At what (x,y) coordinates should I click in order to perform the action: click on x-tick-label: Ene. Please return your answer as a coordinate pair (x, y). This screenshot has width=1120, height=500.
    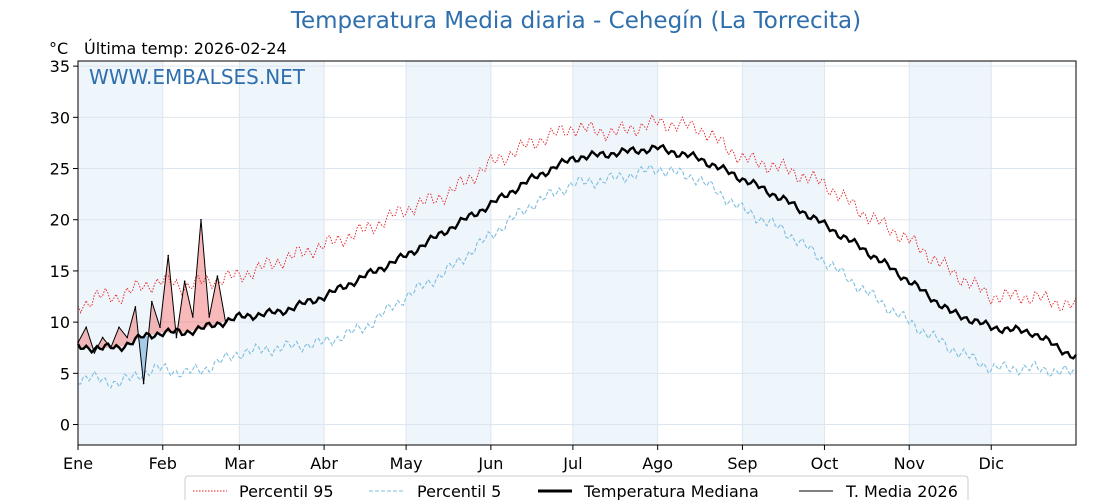
    Looking at the image, I should click on (78, 463).